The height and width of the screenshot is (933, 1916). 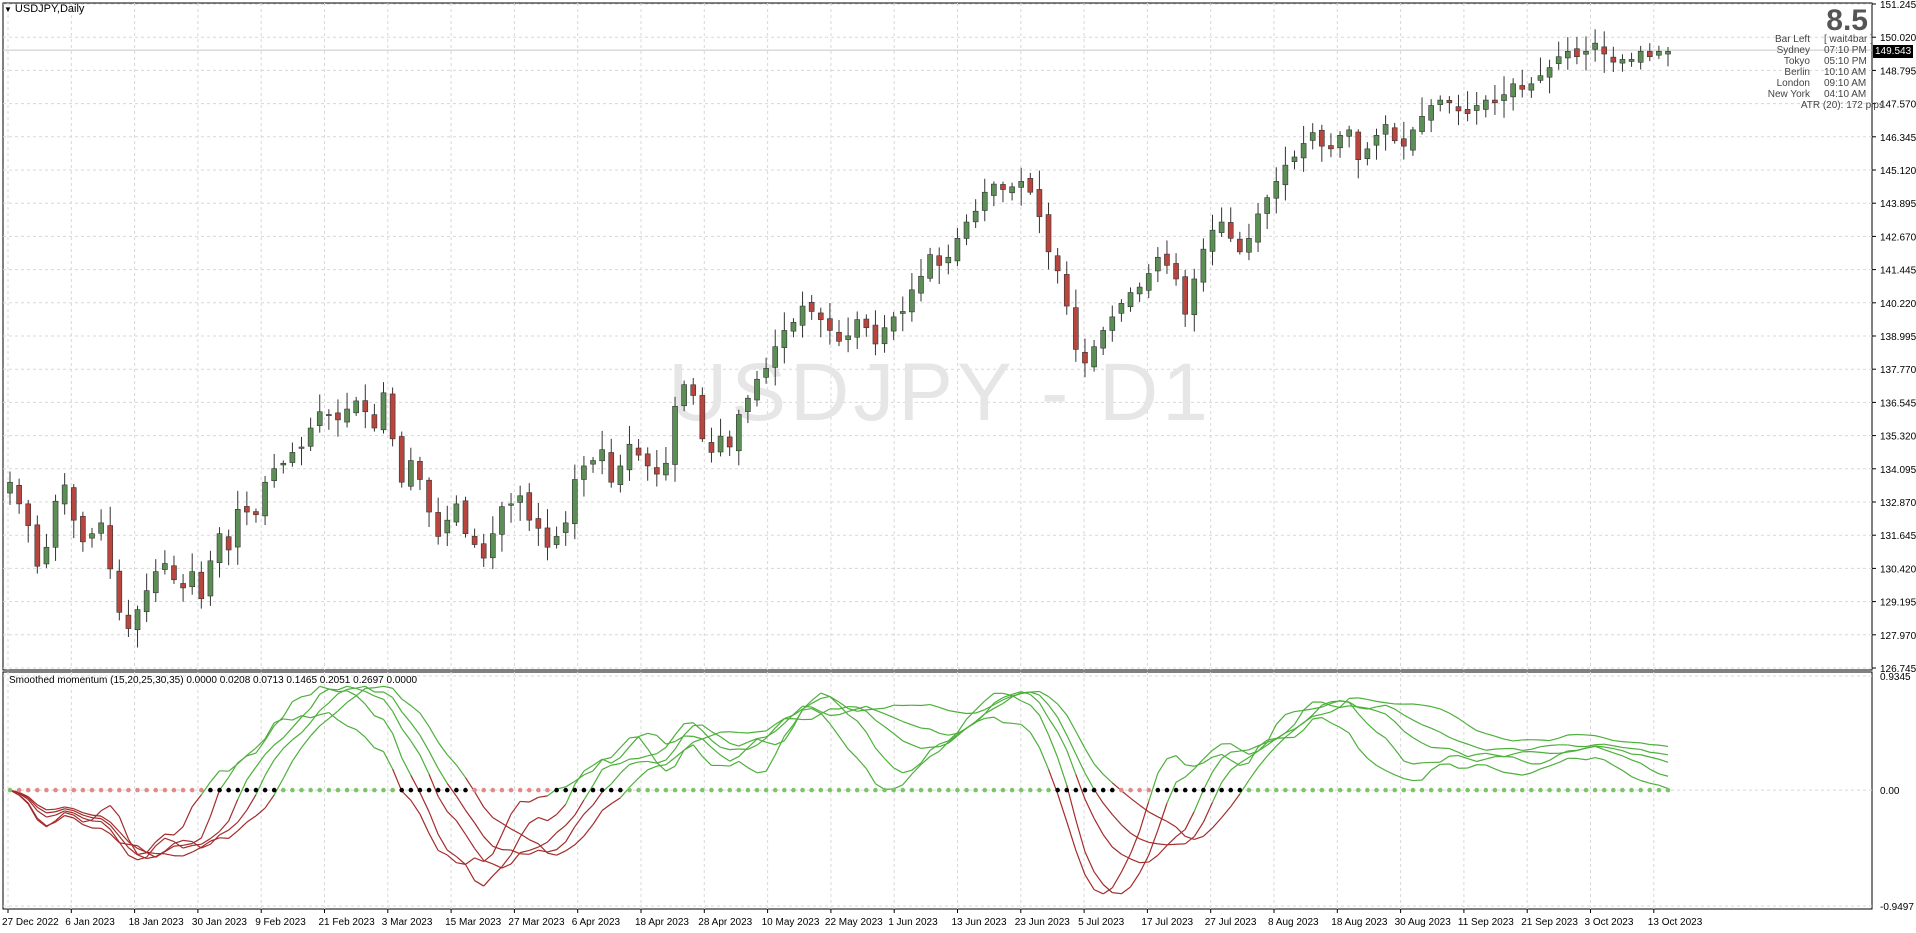 I want to click on x-tick-label: 10 May 2023, so click(x=791, y=922).